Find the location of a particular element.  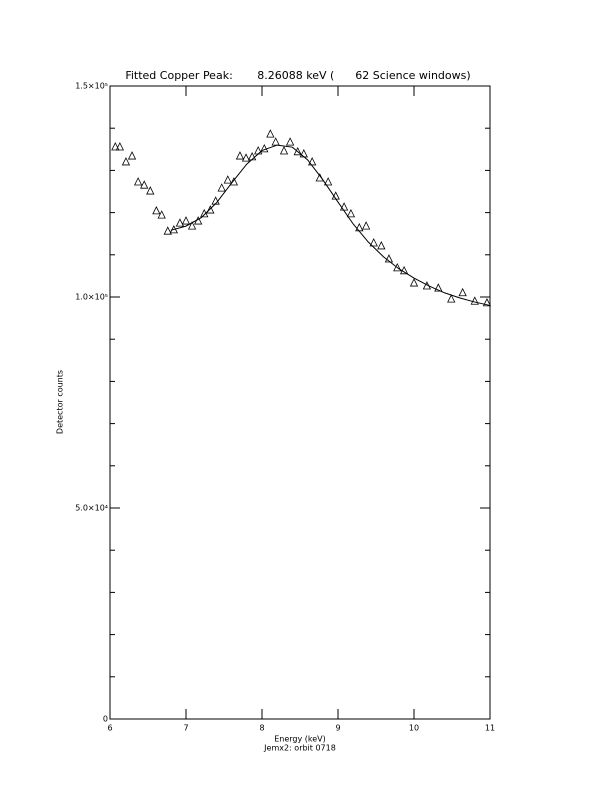

y-tick-label: 1.5×10⁵ is located at coordinates (91, 86).